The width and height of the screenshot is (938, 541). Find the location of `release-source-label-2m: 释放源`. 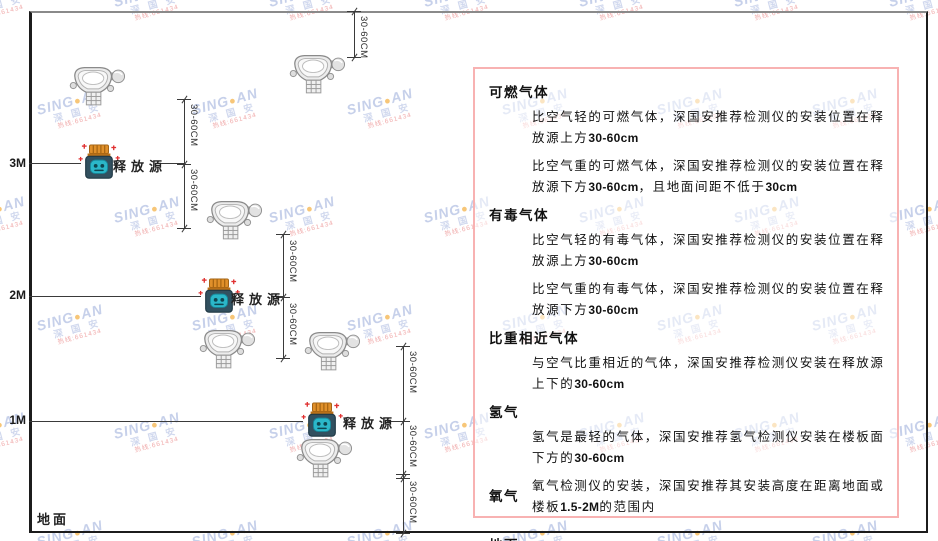

release-source-label-2m: 释放源 is located at coordinates (258, 300).